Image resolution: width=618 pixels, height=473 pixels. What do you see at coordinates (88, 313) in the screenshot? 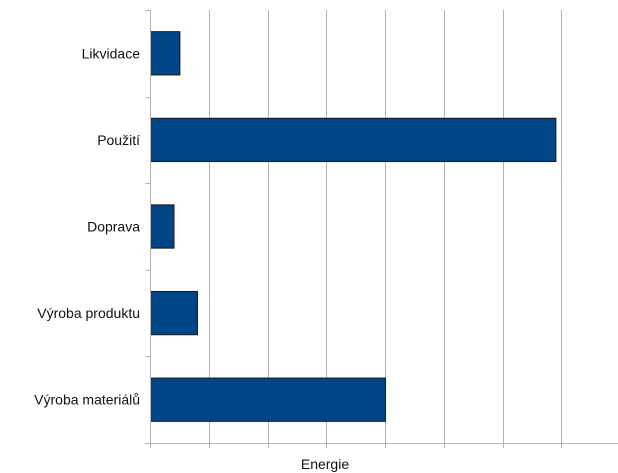
I see `y-tick-label: Výroba produktu` at bounding box center [88, 313].